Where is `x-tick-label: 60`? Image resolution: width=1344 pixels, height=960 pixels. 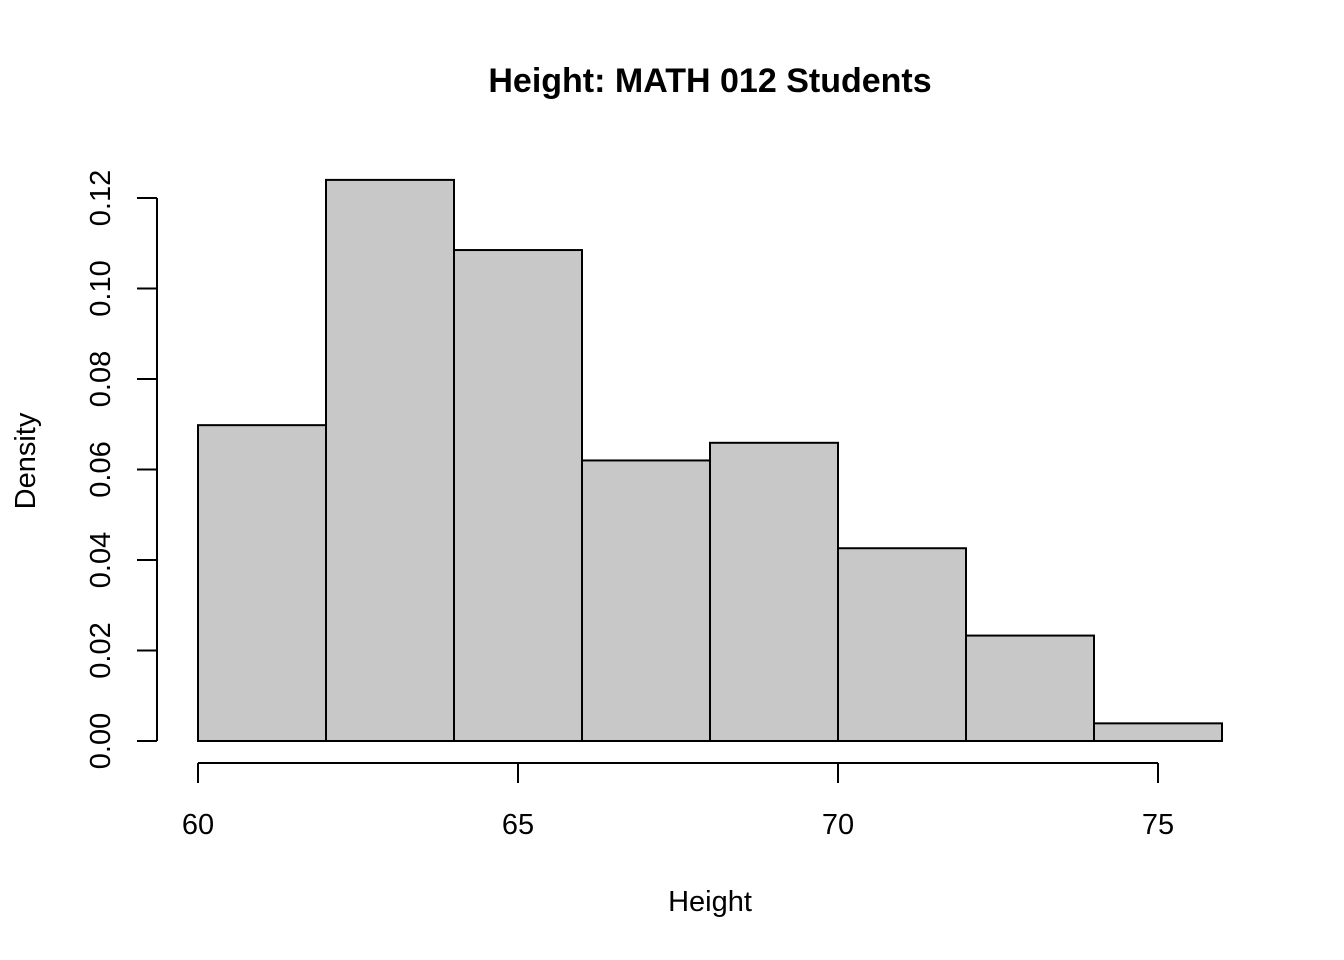 x-tick-label: 60 is located at coordinates (198, 825).